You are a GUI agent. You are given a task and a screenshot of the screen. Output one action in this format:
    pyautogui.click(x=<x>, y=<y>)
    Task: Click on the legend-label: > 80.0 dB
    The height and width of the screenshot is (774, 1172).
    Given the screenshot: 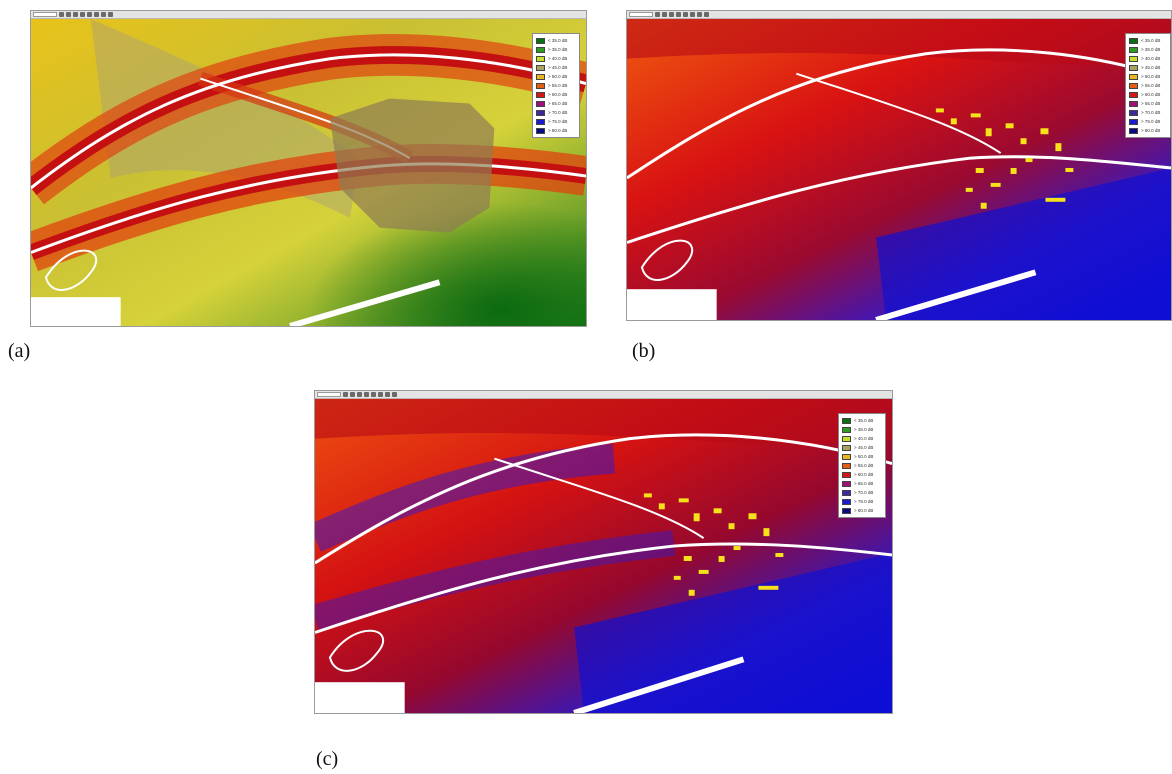 What is the action you would take?
    pyautogui.click(x=1151, y=130)
    